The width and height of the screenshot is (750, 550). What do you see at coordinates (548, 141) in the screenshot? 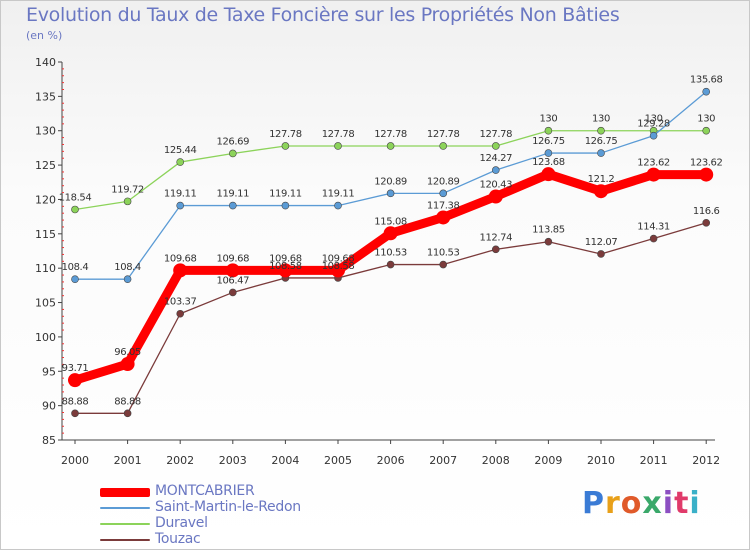
I see `data-label: 126.75` at bounding box center [548, 141].